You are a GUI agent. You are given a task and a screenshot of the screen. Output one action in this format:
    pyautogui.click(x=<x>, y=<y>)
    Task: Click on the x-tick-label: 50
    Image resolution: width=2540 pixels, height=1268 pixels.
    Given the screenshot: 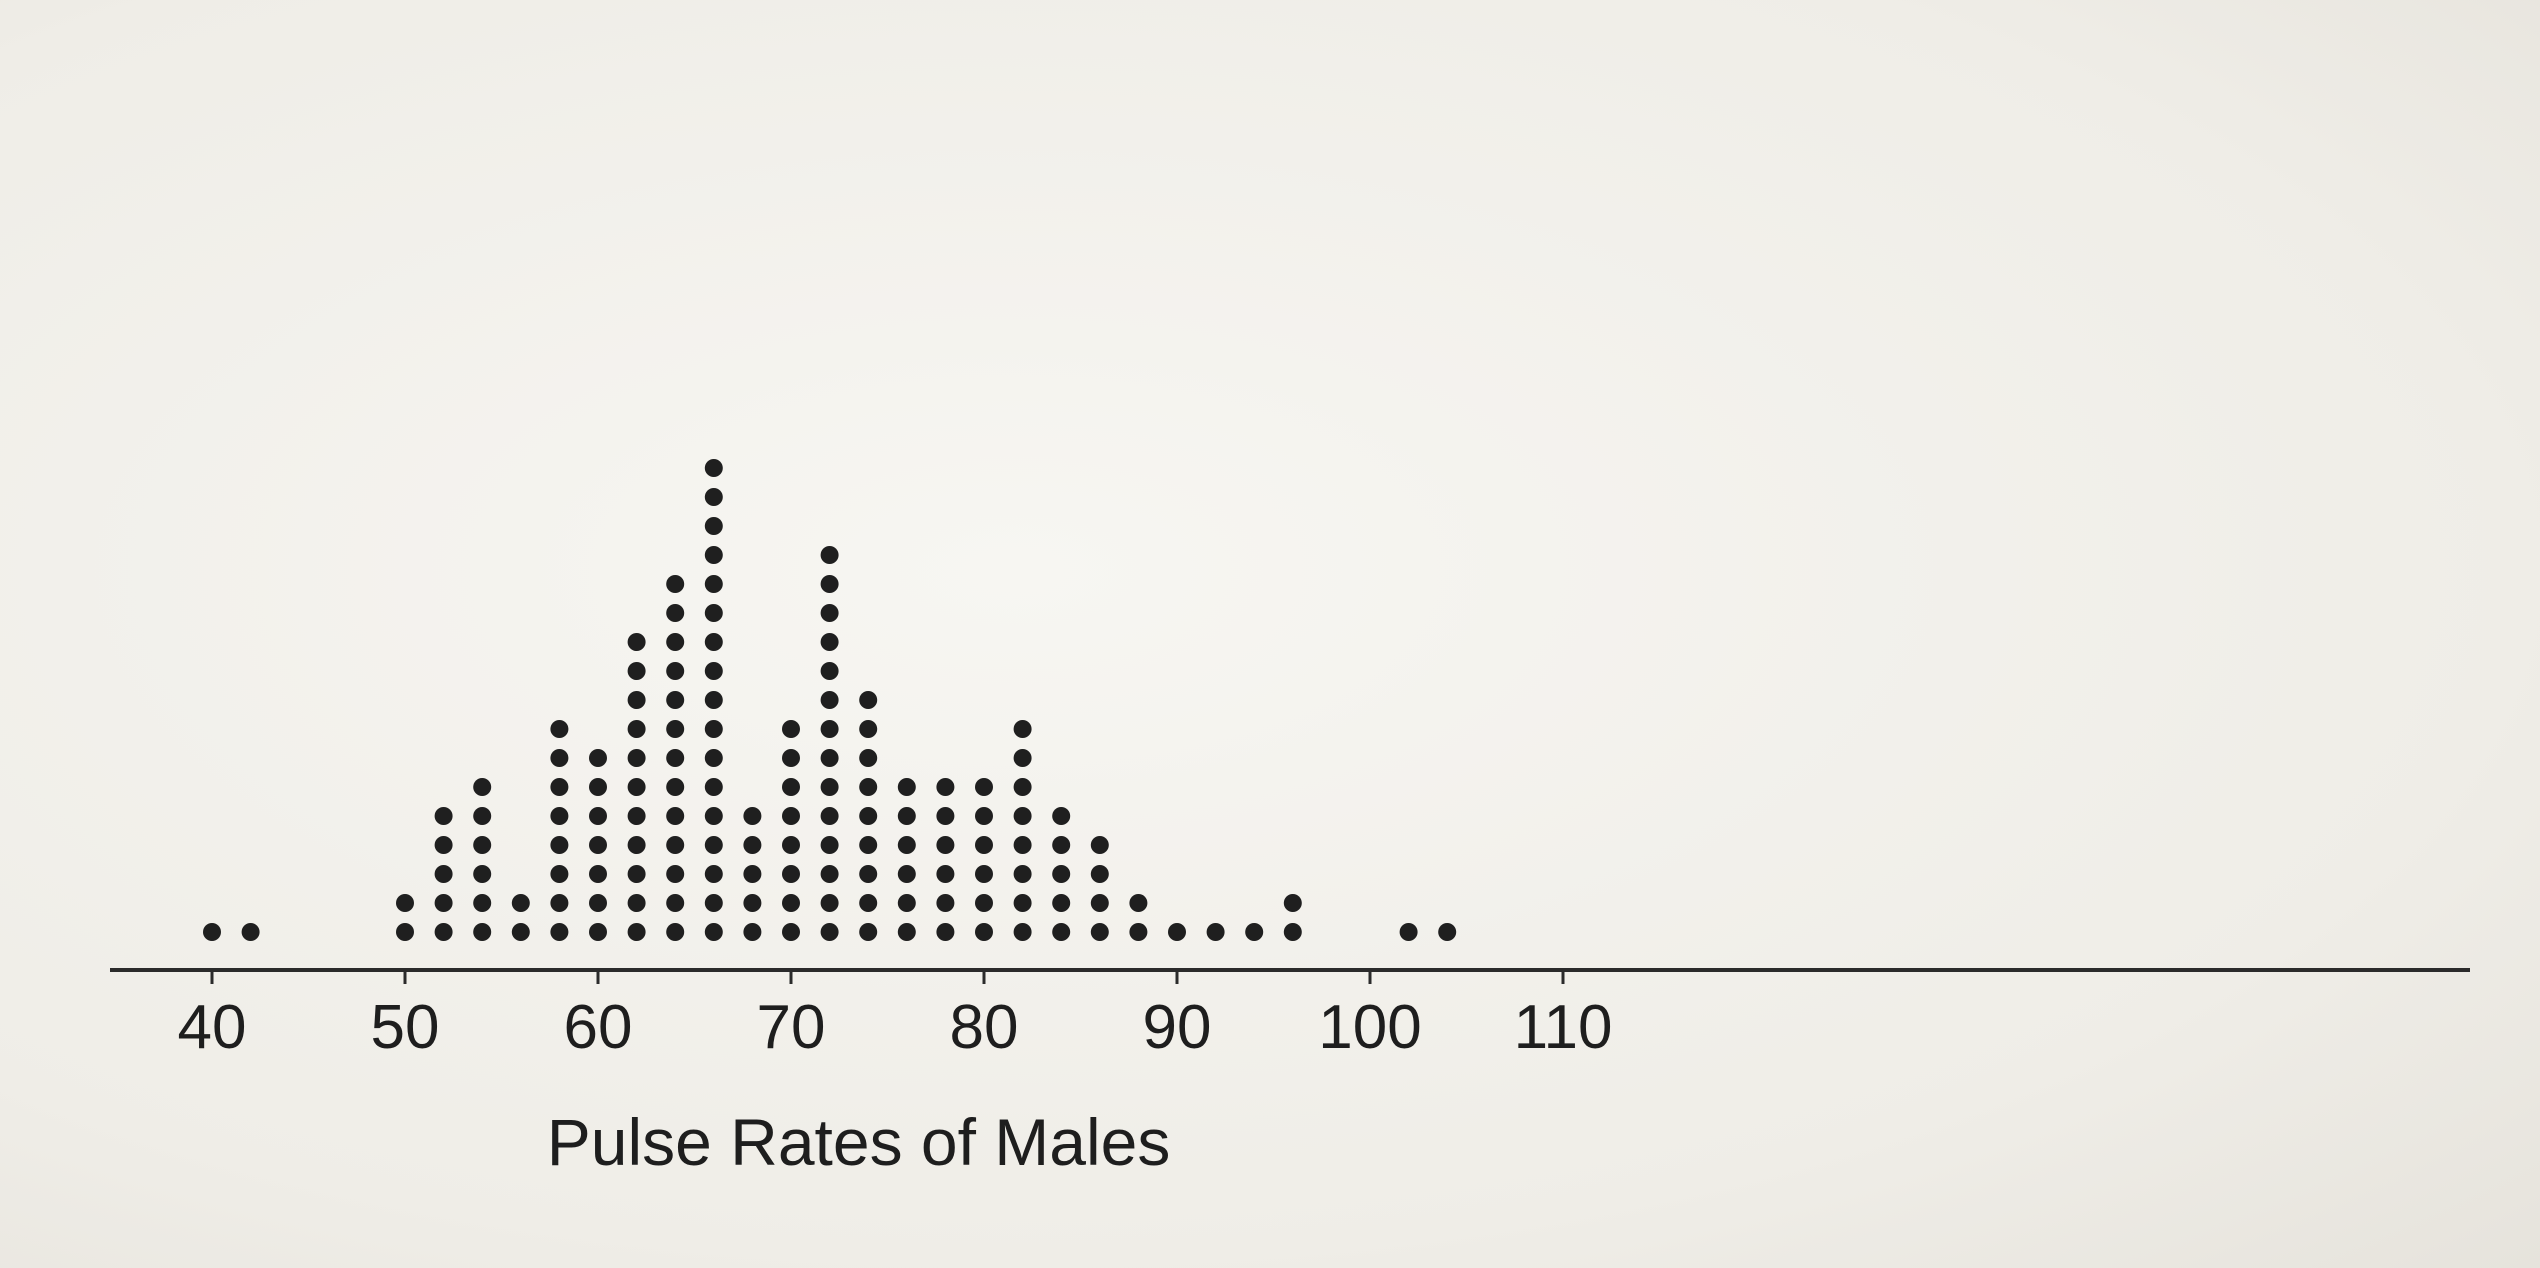 What is the action you would take?
    pyautogui.click(x=405, y=1027)
    